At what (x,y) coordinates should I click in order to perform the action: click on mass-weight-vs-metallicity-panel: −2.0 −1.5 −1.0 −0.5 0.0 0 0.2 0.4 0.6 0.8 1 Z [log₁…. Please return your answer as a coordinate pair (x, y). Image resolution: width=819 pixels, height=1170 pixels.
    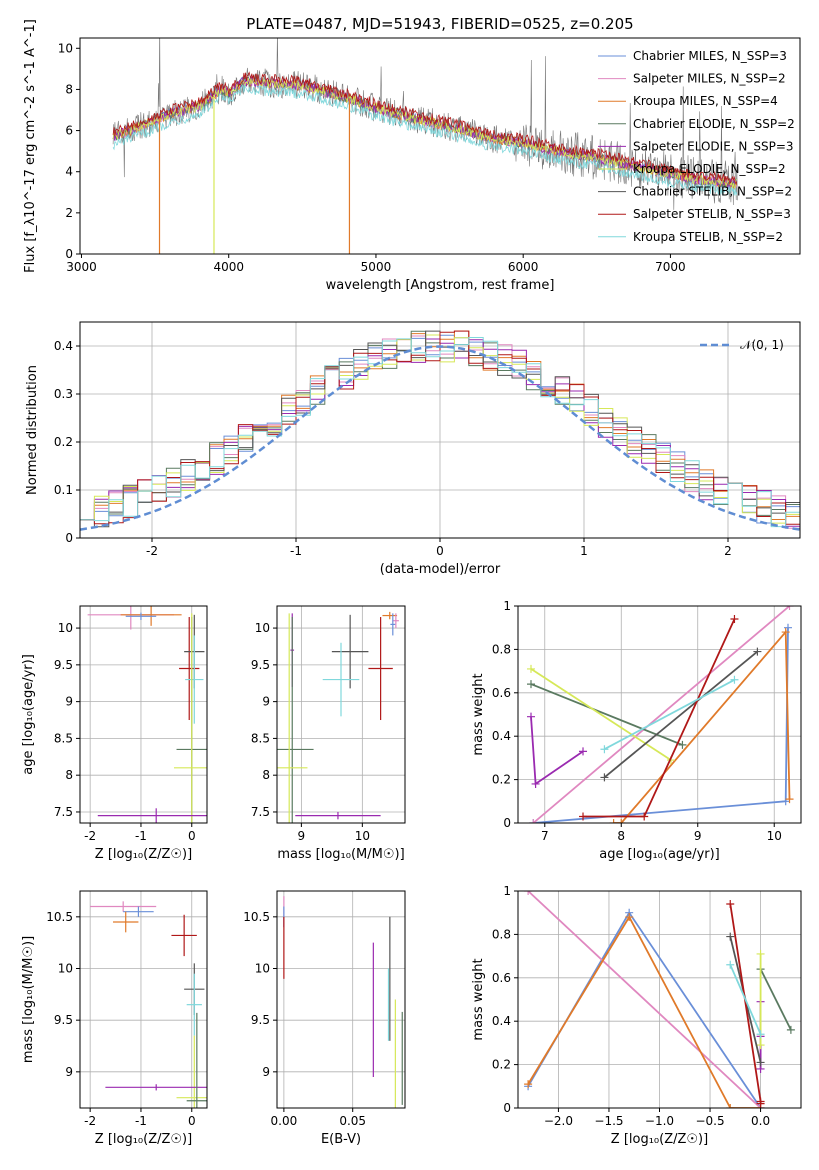
    Looking at the image, I should click on (636, 1015).